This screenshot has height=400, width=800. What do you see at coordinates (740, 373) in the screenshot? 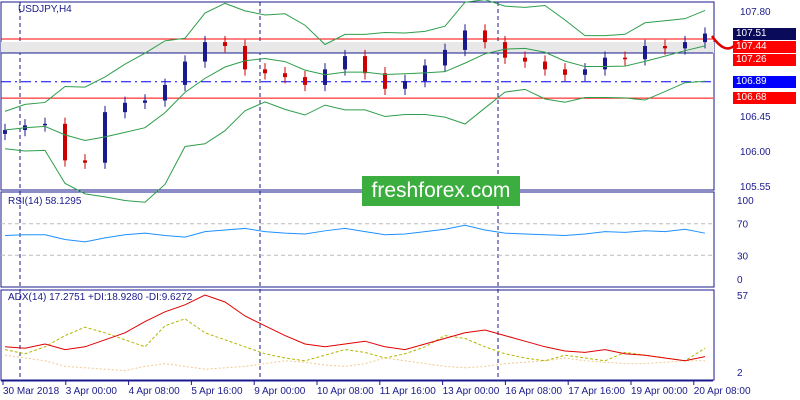
I see `adx-axis-label: 2` at bounding box center [740, 373].